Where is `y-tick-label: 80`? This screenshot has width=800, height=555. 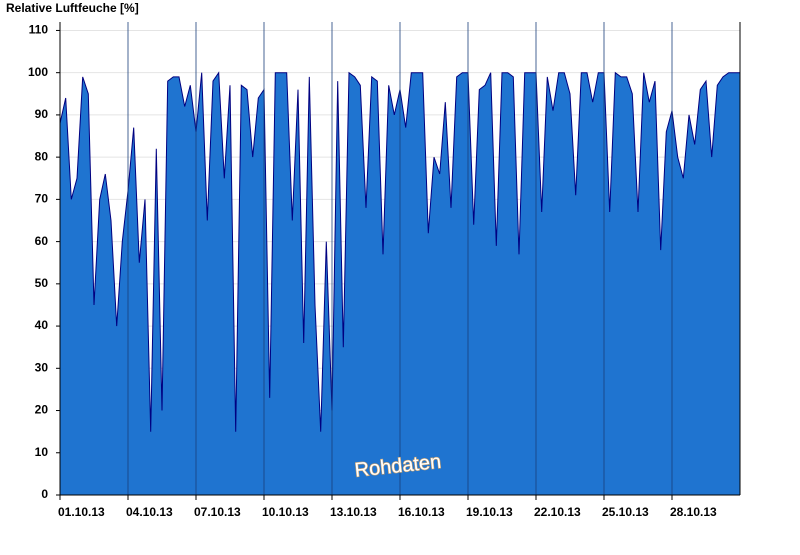
y-tick-label: 80 is located at coordinates (42, 156).